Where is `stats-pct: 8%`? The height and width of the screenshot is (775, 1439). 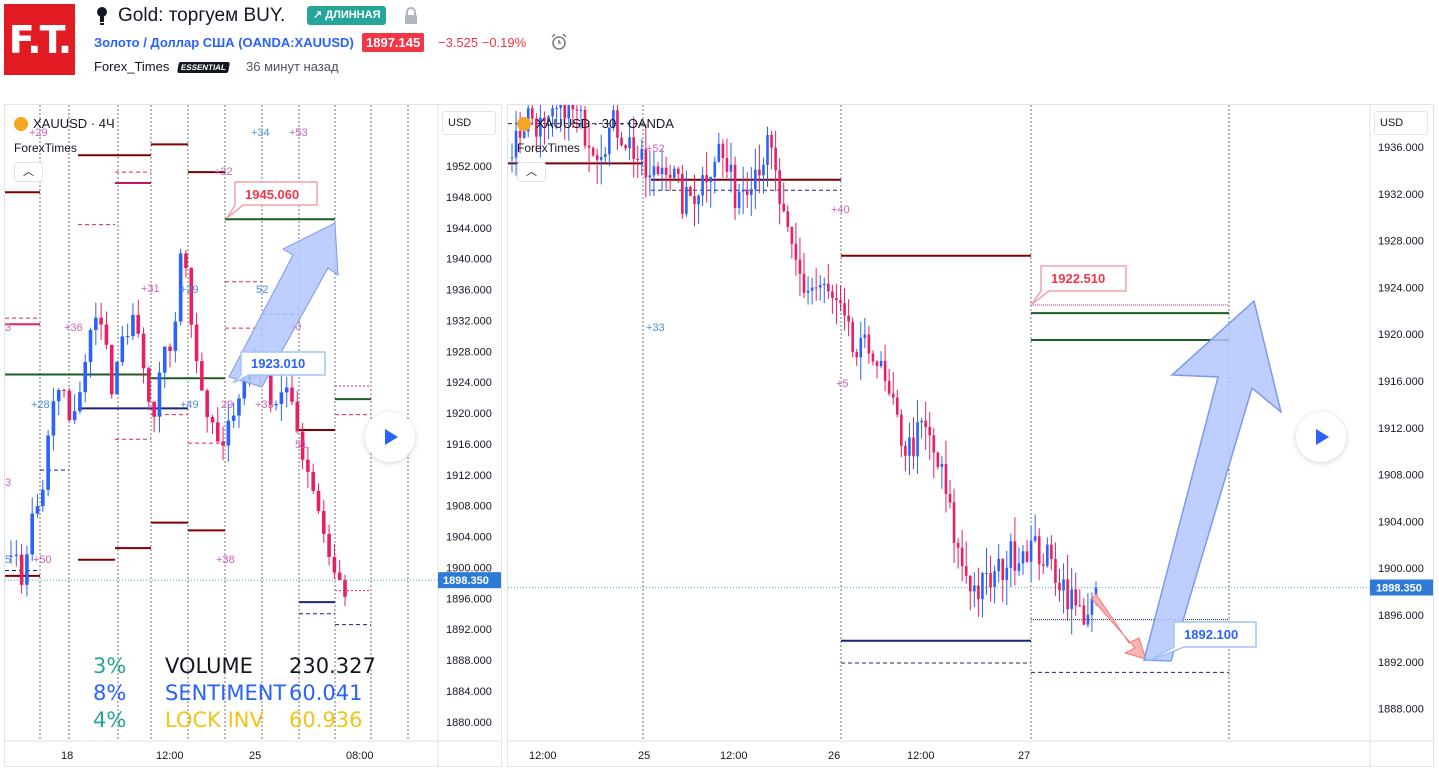 stats-pct: 8% is located at coordinates (110, 693).